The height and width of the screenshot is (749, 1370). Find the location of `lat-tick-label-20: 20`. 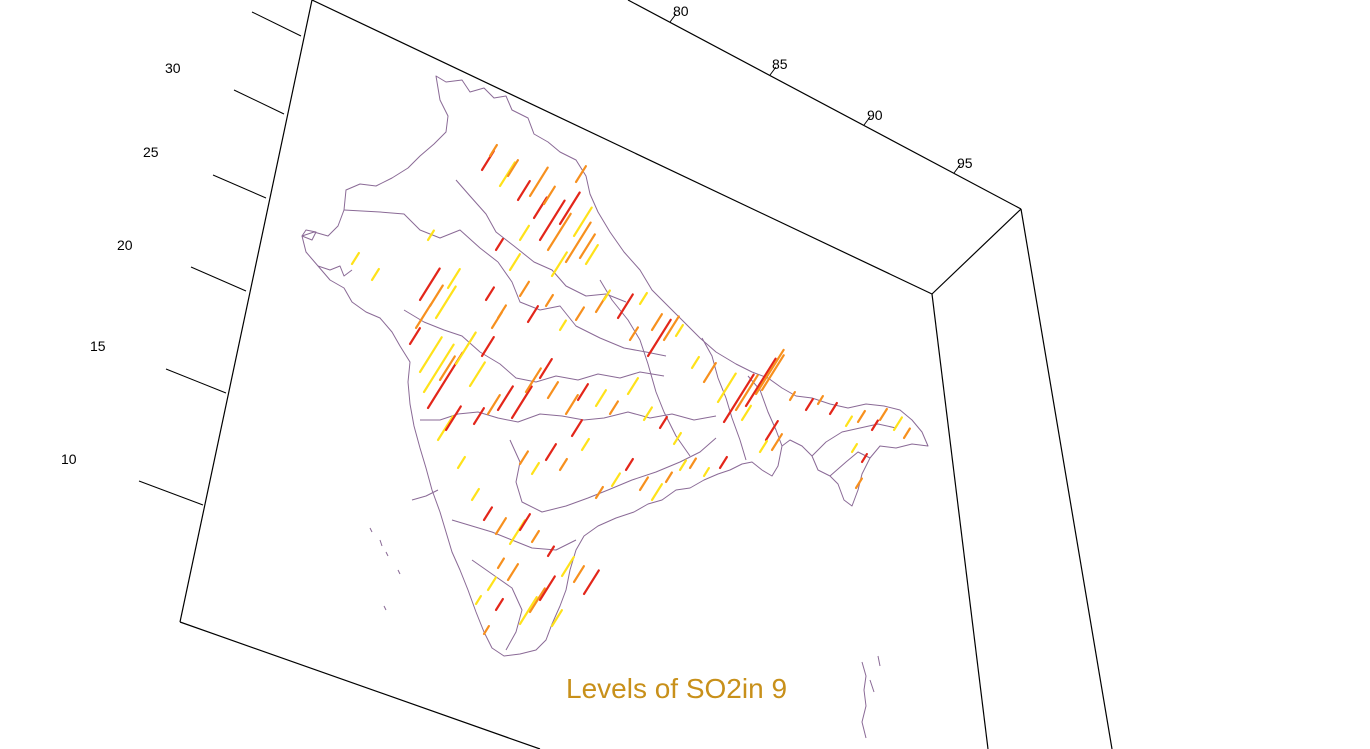

lat-tick-label-20: 20 is located at coordinates (125, 245).